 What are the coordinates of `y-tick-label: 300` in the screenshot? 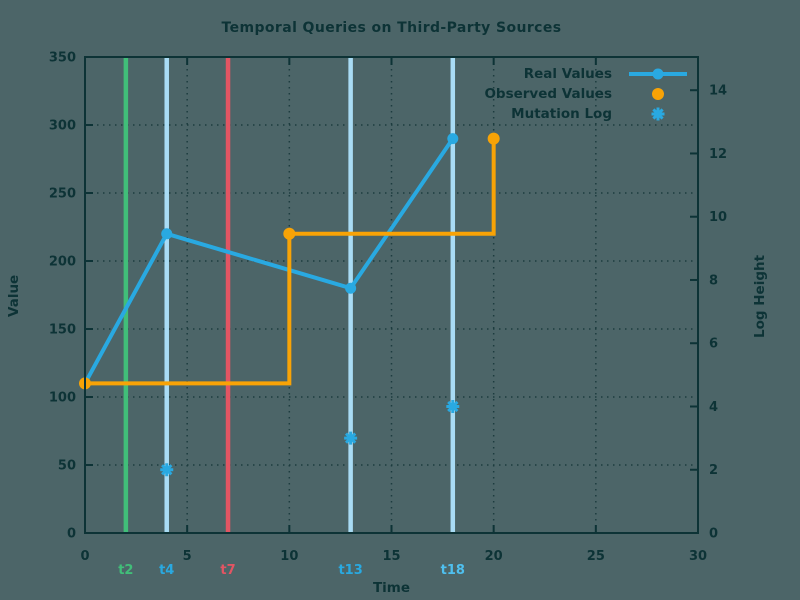 It's located at (62, 126).